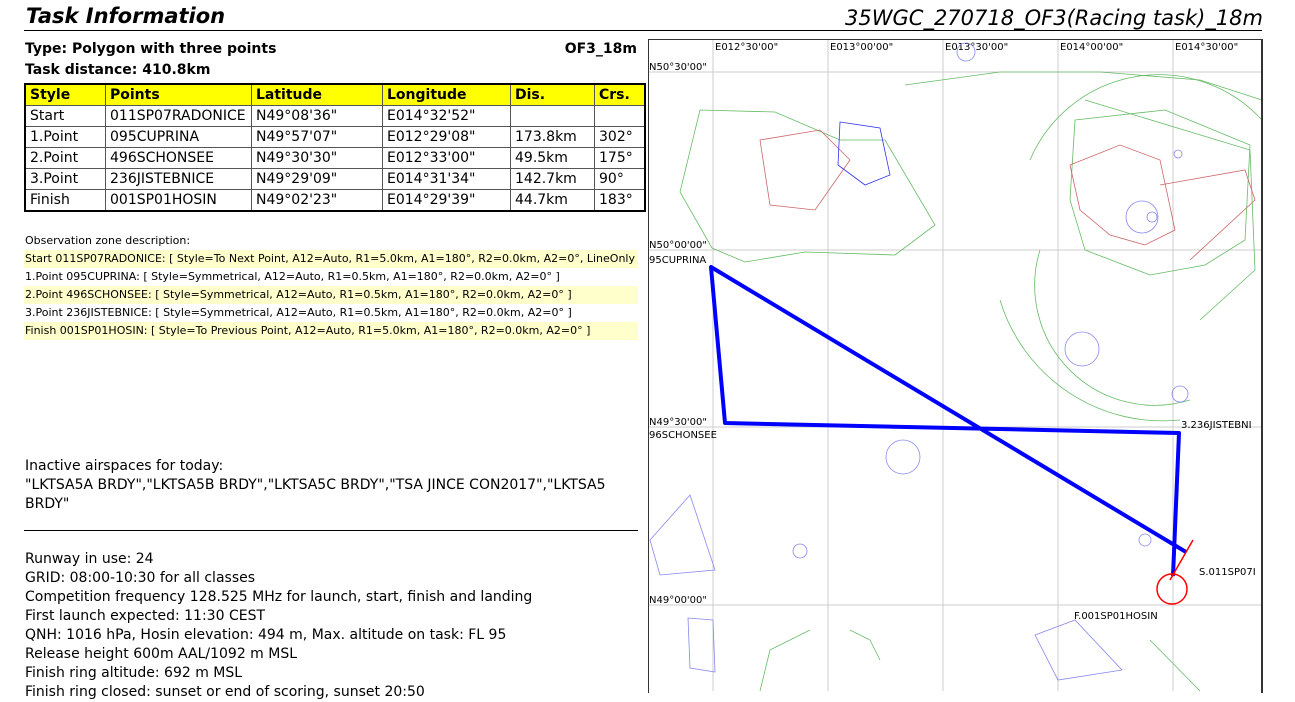 Image resolution: width=1295 pixels, height=702 pixels. What do you see at coordinates (1007, 195) in the screenshot?
I see `restricted-areas` at bounding box center [1007, 195].